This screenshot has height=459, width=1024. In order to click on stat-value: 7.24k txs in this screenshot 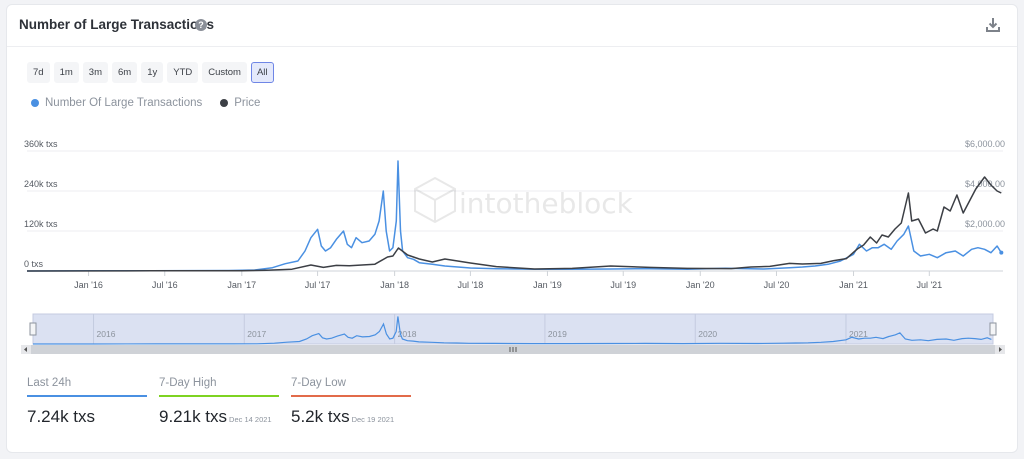, I will do `click(61, 416)`.